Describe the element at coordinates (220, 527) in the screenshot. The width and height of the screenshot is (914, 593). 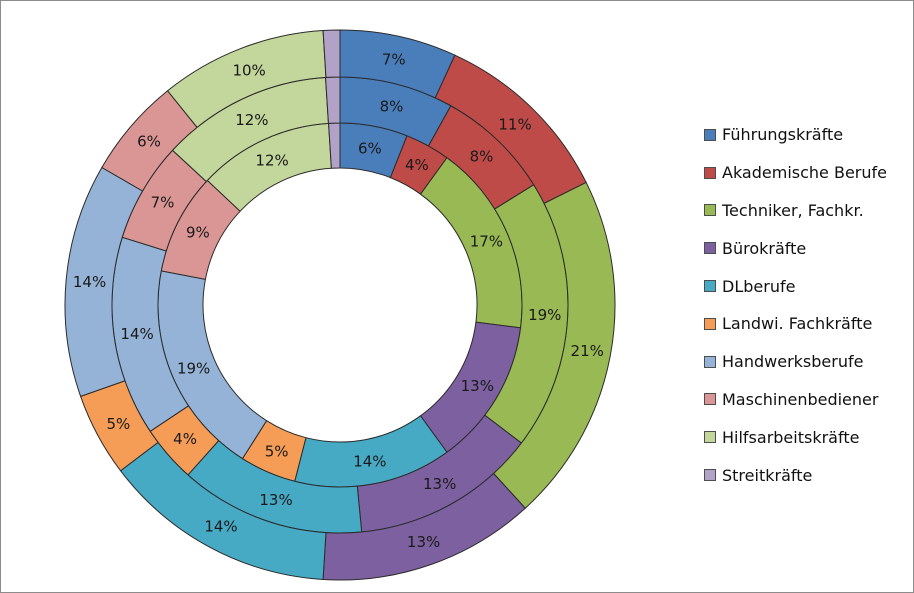
I see `outer-ring-label-4: 14%` at that location.